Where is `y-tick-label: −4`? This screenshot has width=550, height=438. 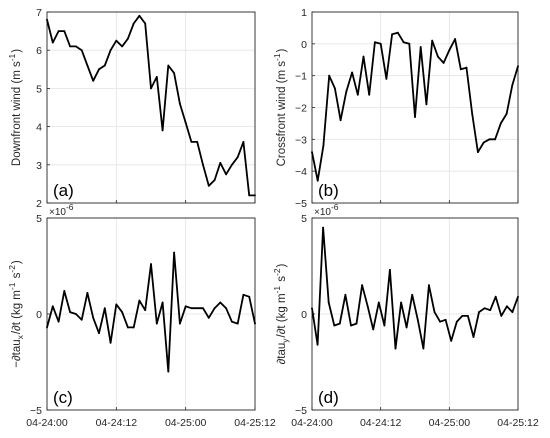 y-tick-label: −4 is located at coordinates (301, 172).